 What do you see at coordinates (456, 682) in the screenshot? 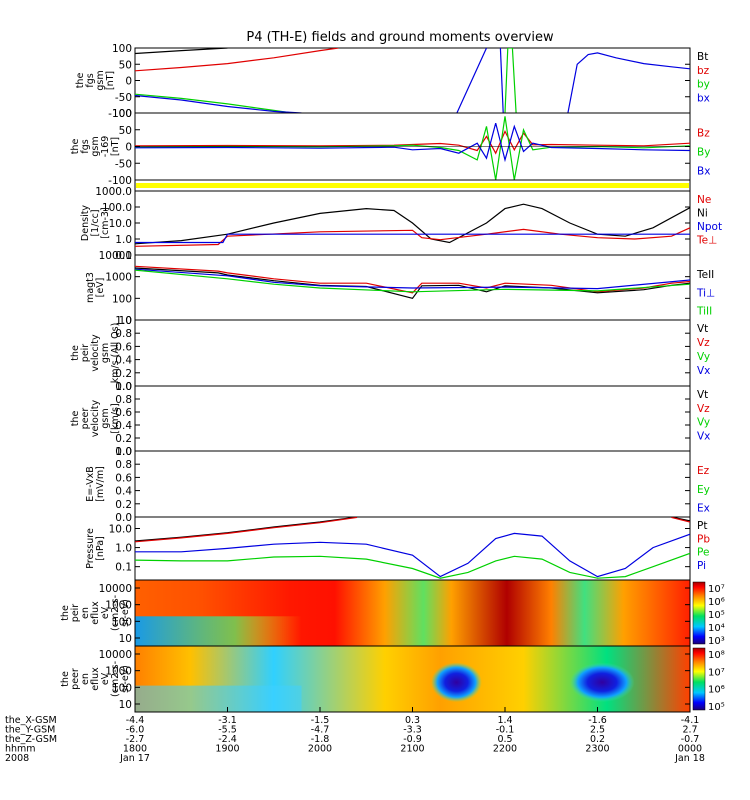
I see `spectrogram-depletion` at bounding box center [456, 682].